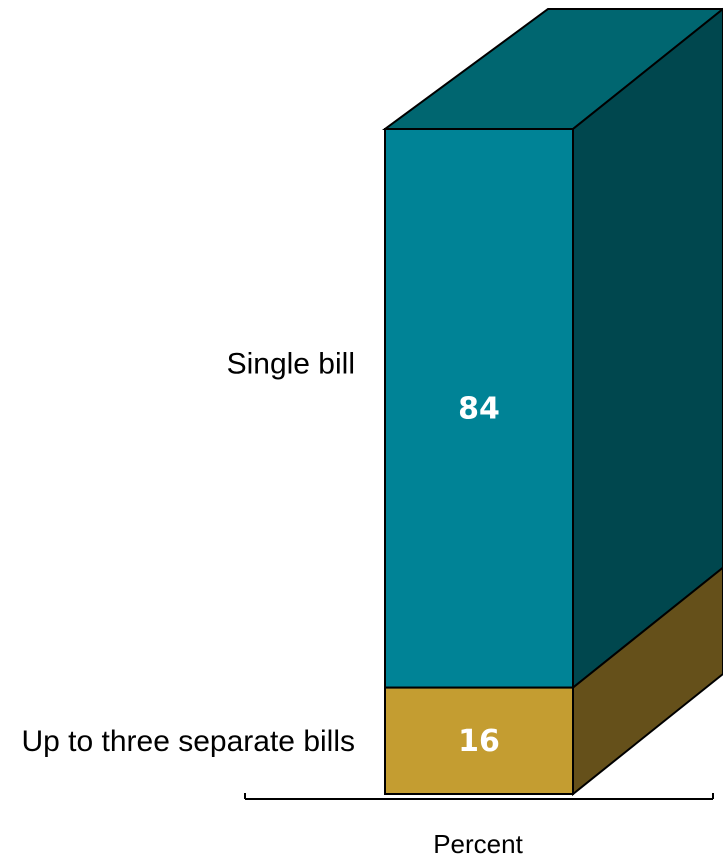 This screenshot has width=723, height=862. What do you see at coordinates (479, 741) in the screenshot?
I see `value-label-separate-bills: 16` at bounding box center [479, 741].